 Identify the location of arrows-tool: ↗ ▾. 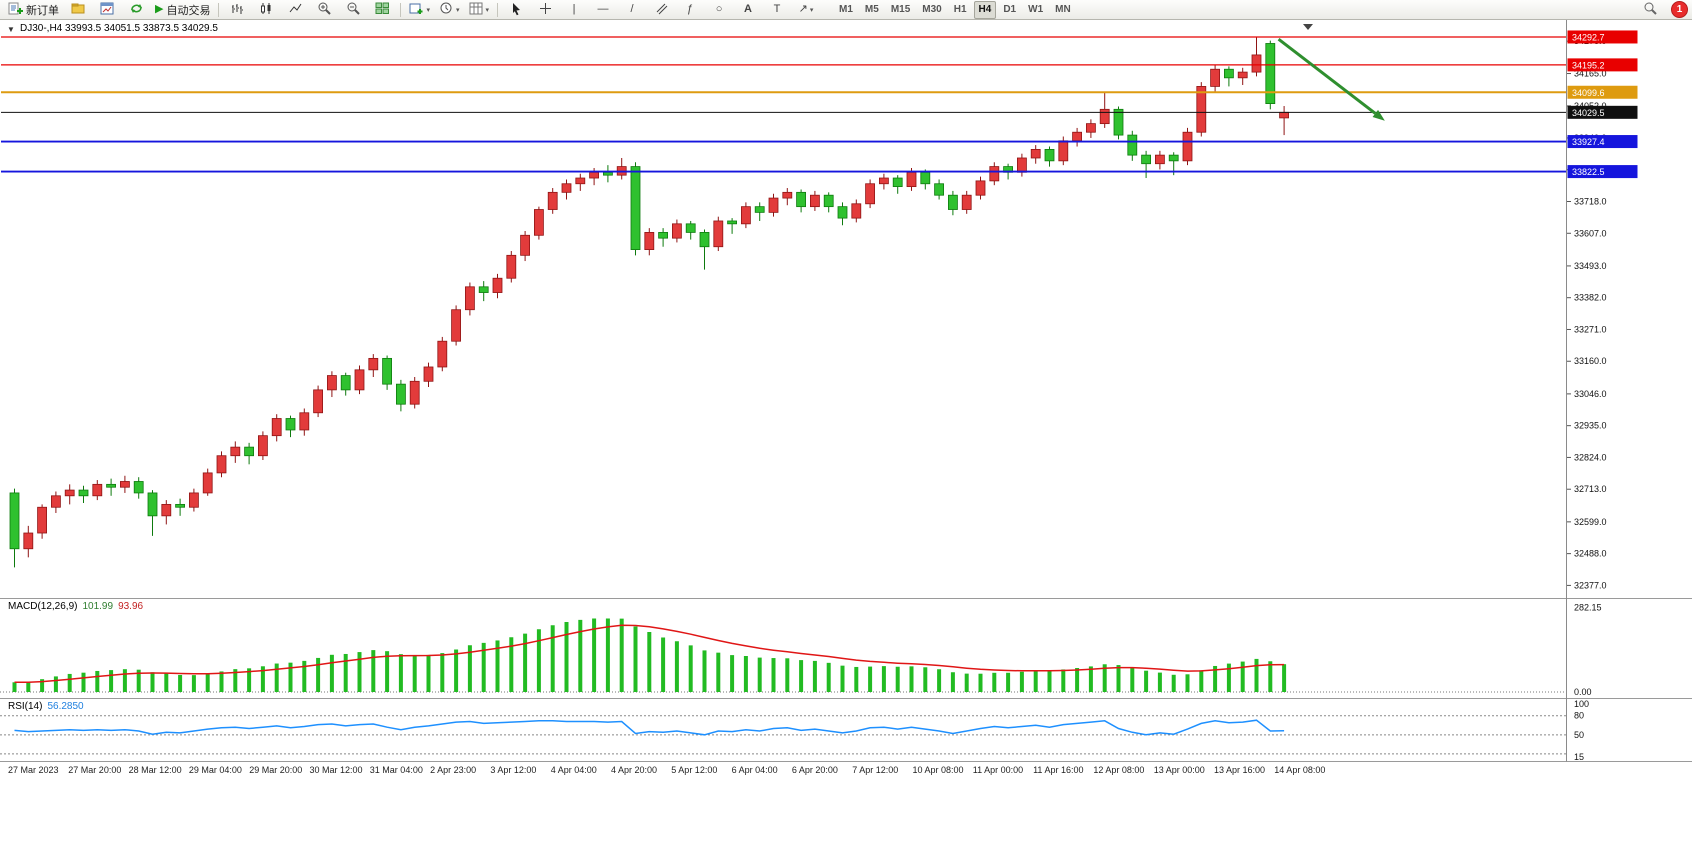
(806, 10).